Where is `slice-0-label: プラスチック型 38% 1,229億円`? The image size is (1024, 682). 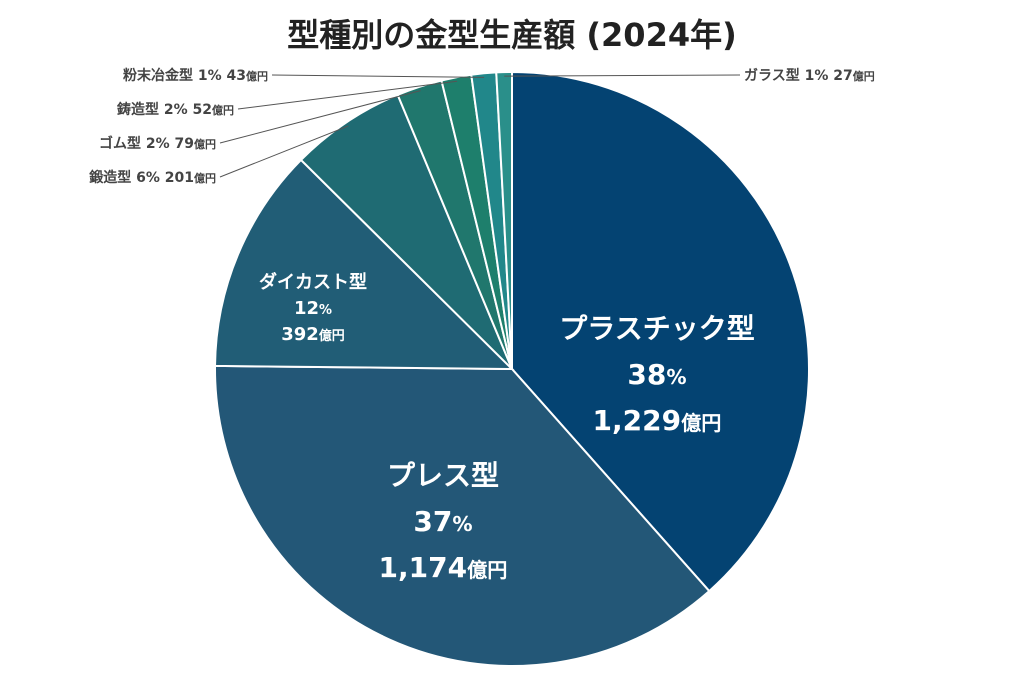 slice-0-label: プラスチック型 38% 1,229億円 is located at coordinates (656, 374).